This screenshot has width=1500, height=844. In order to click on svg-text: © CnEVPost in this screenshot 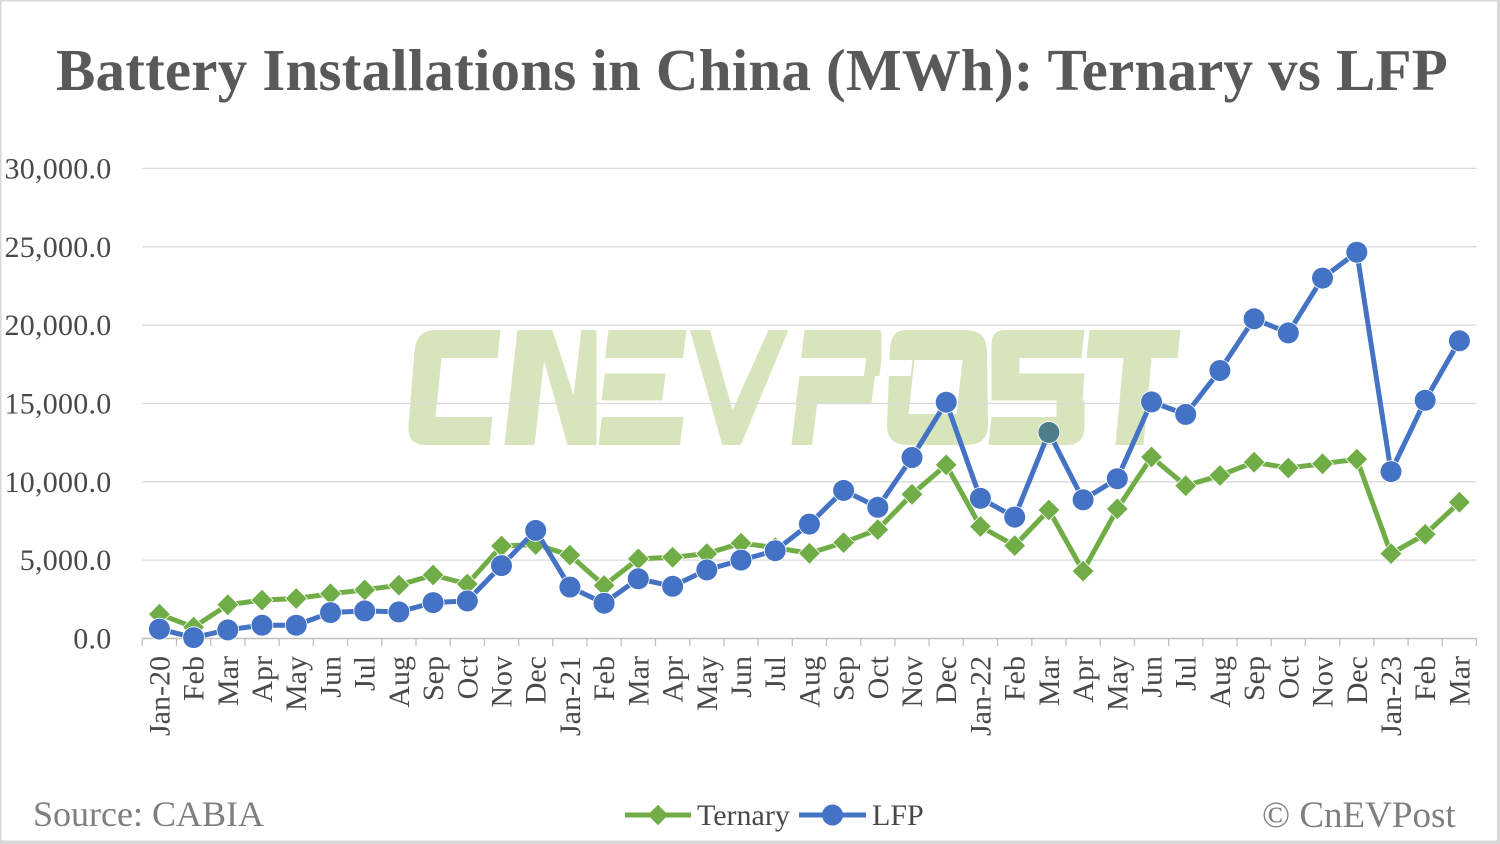, I will do `click(1359, 815)`.